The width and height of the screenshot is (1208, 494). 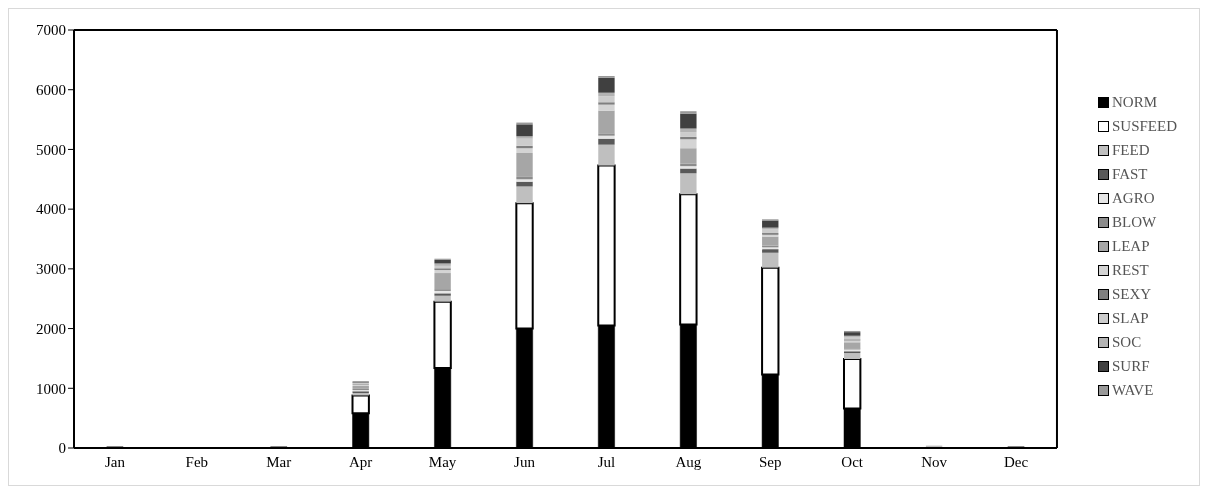 I want to click on x-tick-label: Feb, so click(x=197, y=461).